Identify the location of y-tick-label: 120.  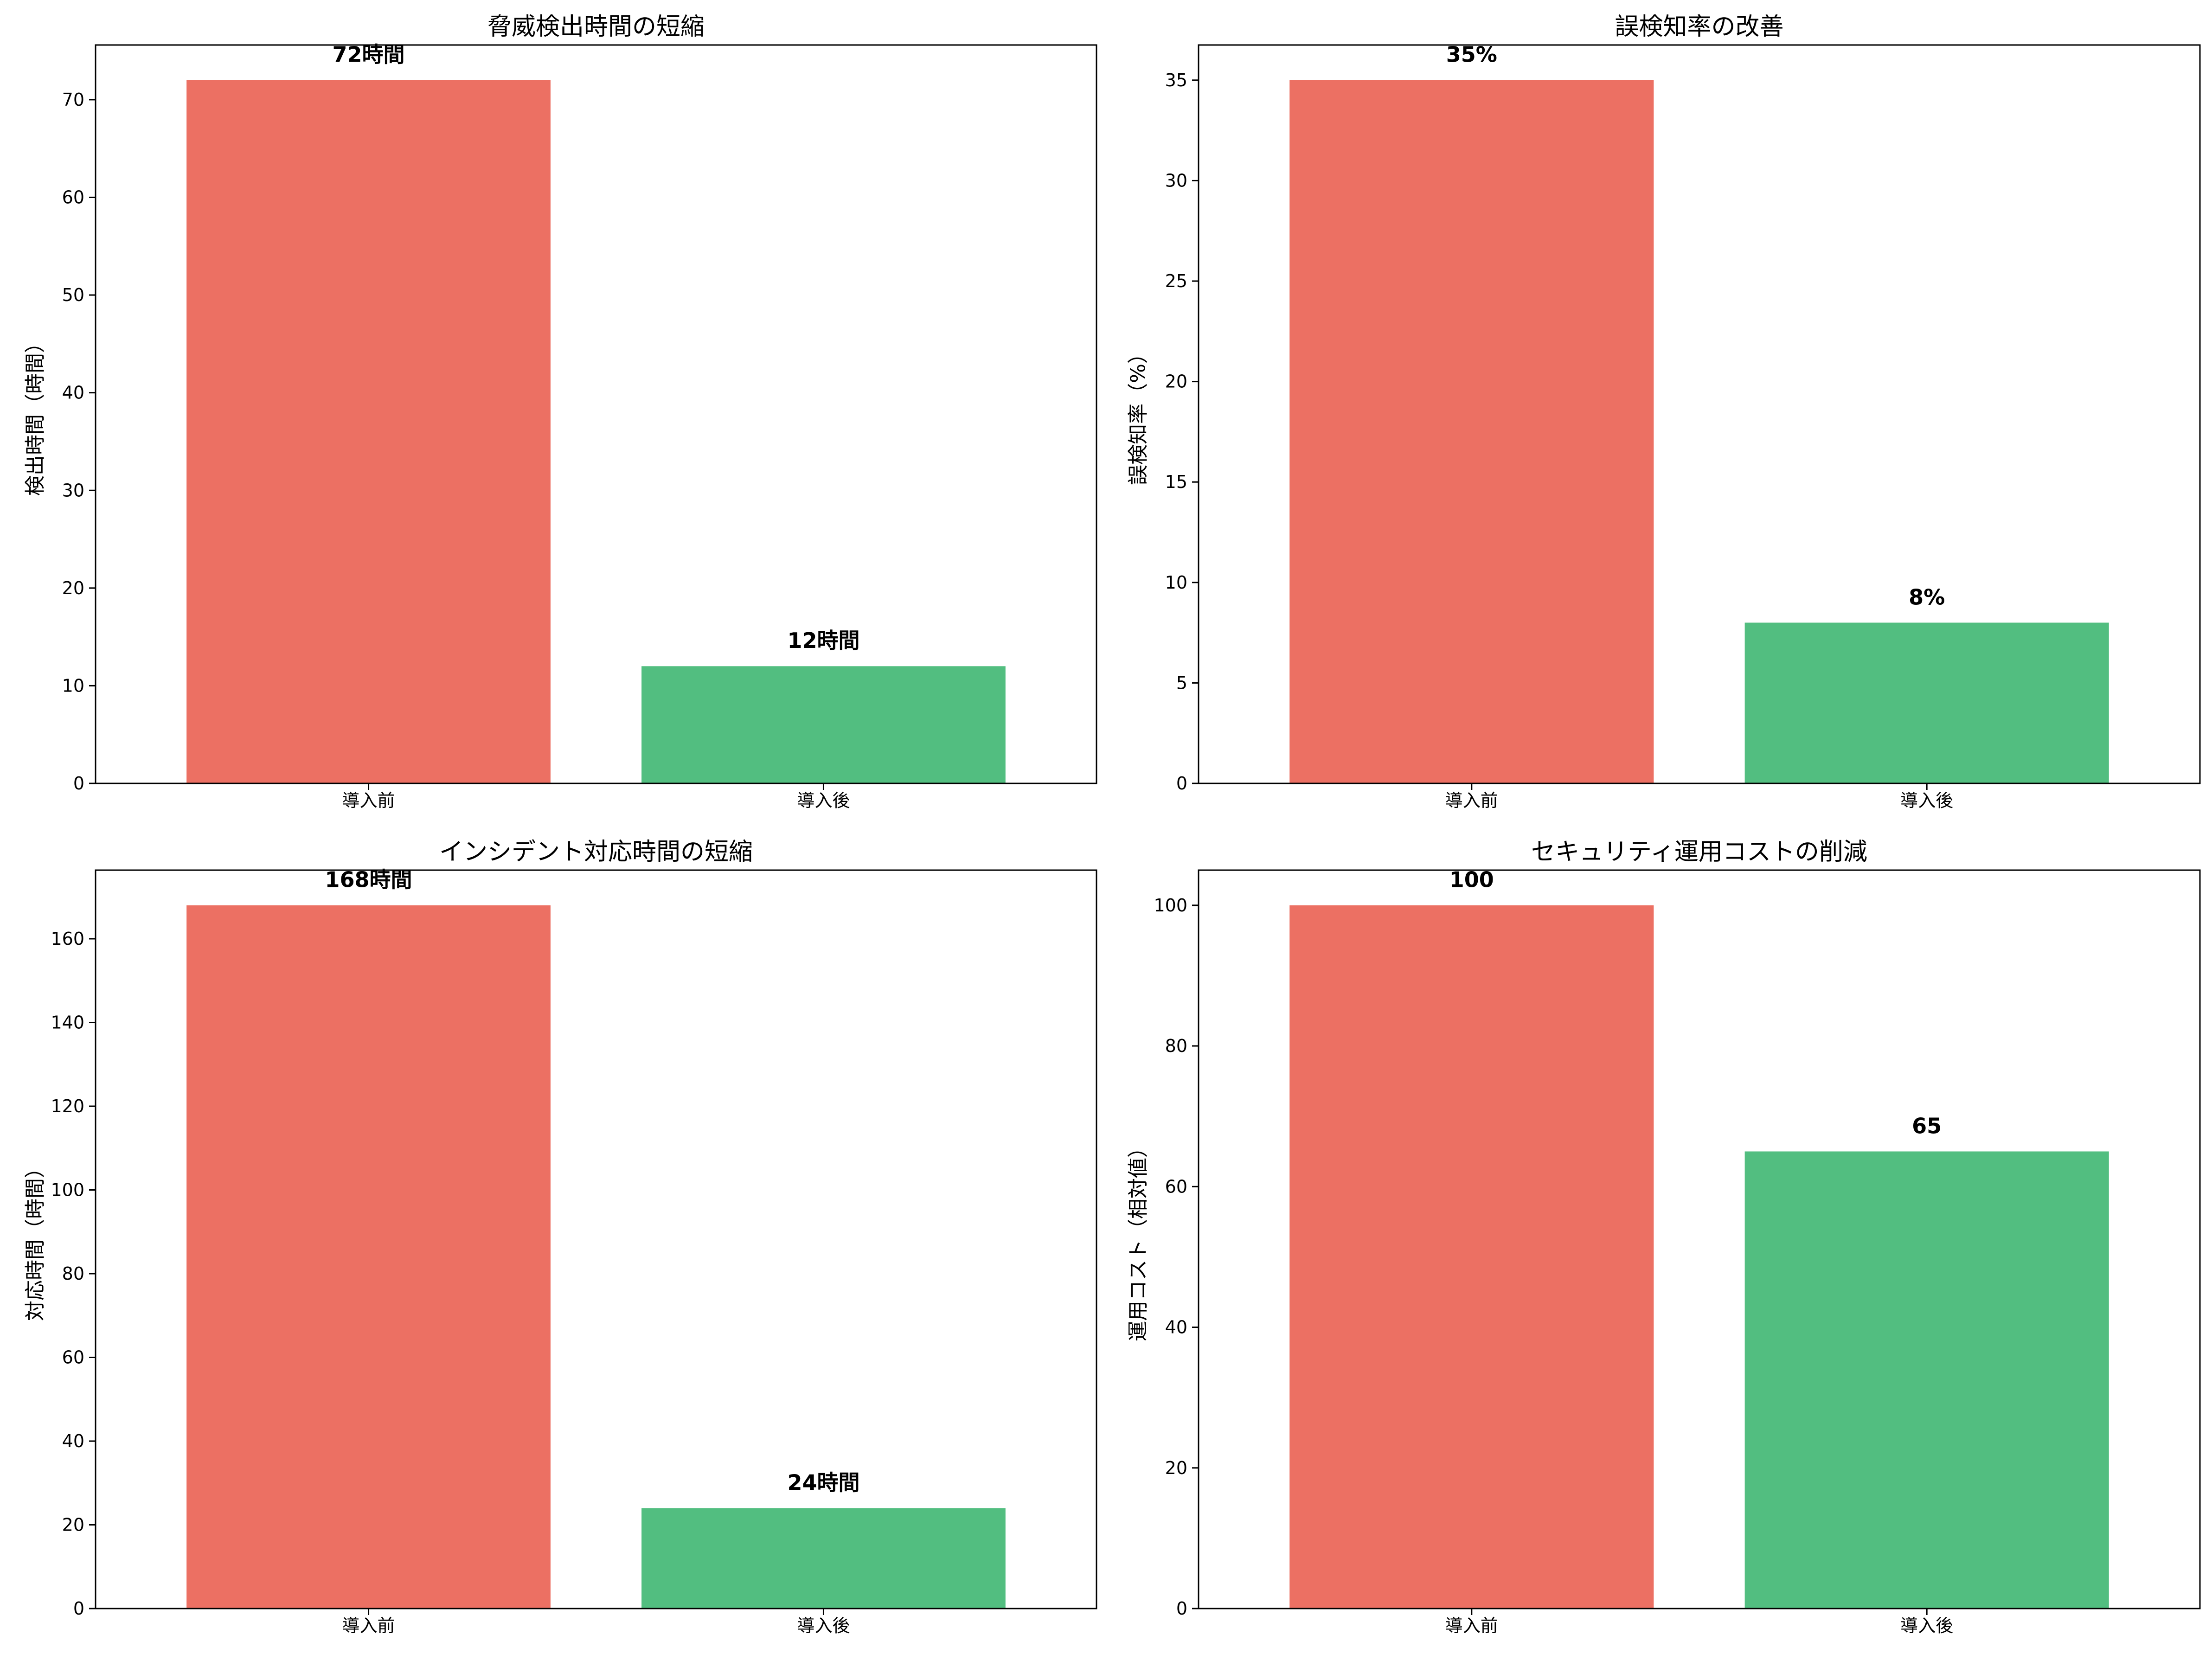
(67, 1106).